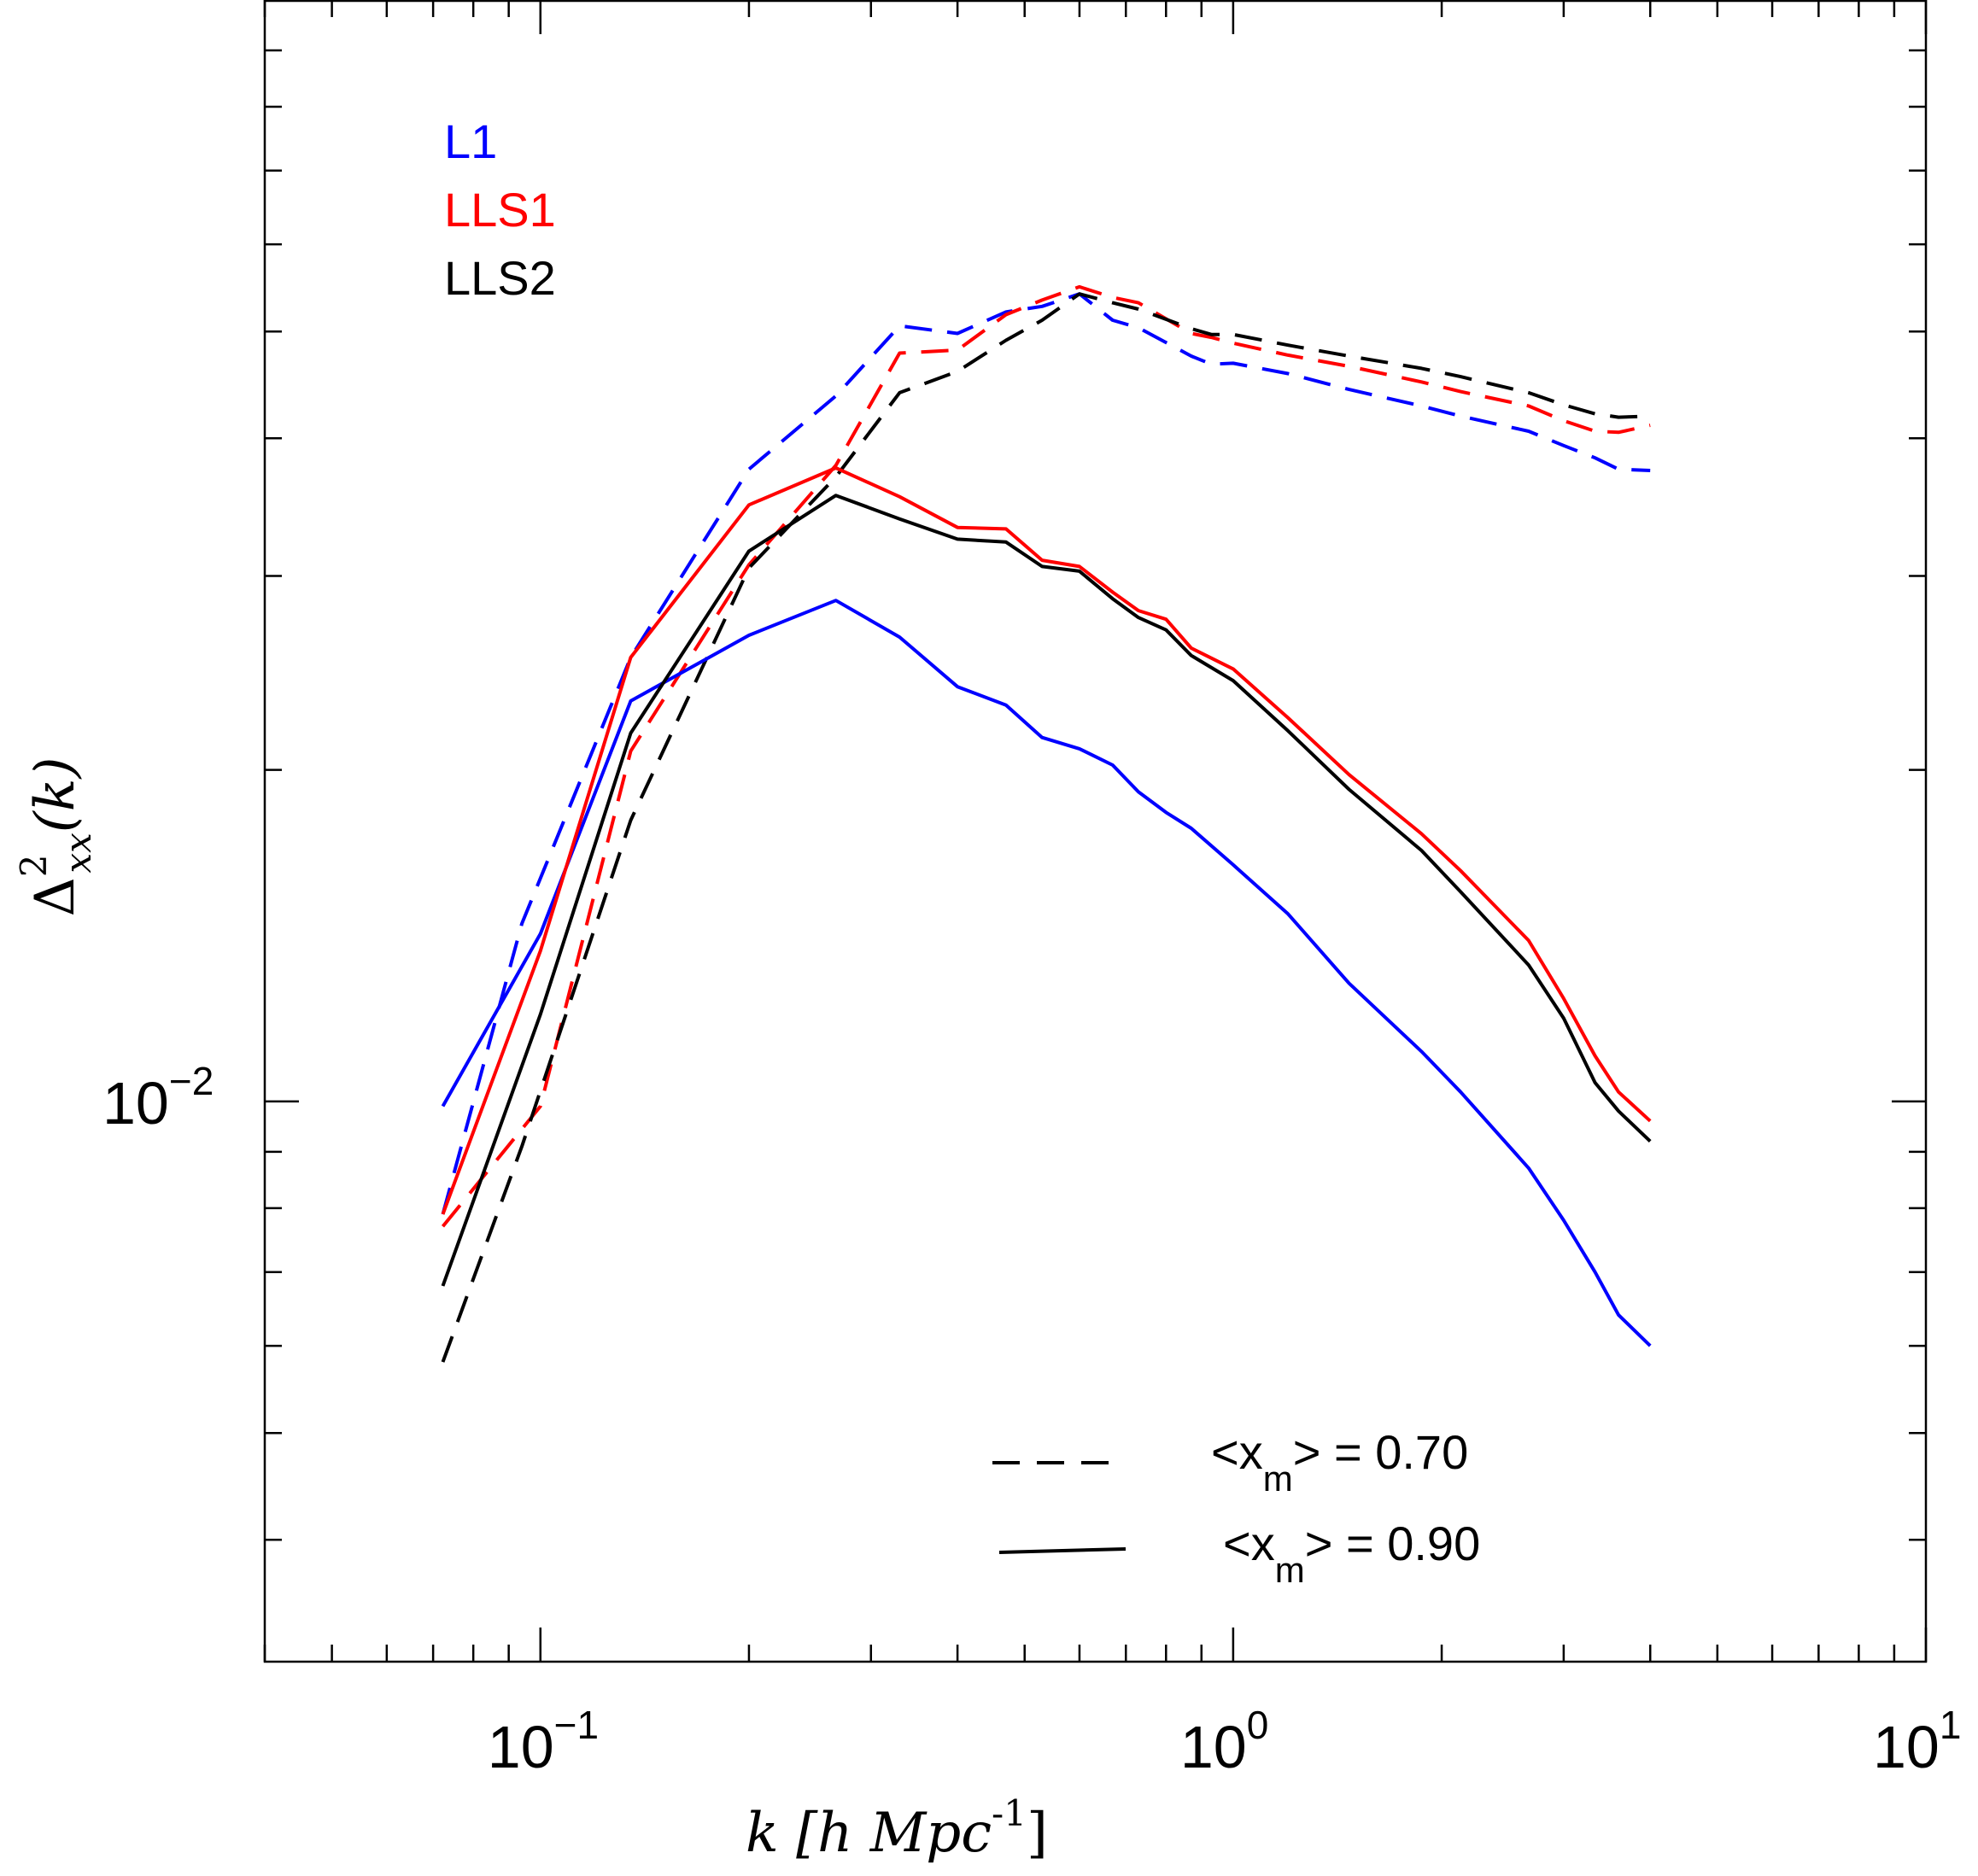 This screenshot has width=1978, height=1876. Describe the element at coordinates (1339, 1462) in the screenshot. I see `legend-text-070: <xm> = 0.70` at that location.